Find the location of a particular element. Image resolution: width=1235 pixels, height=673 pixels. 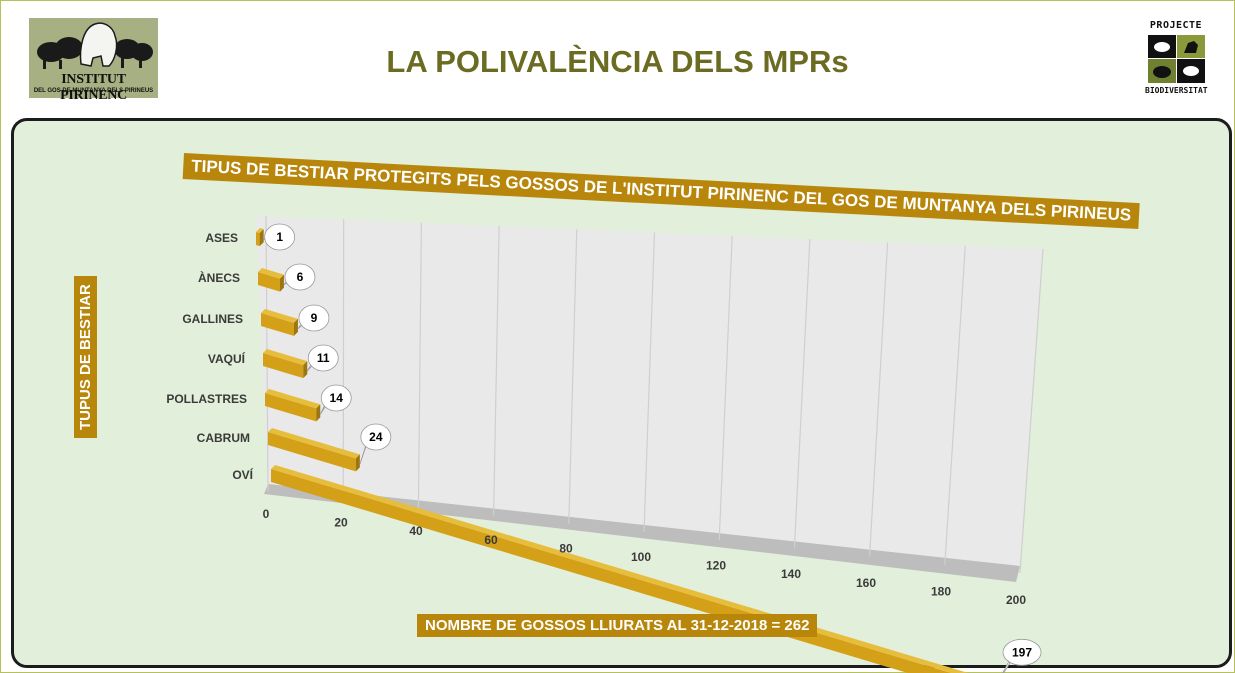

data-label: 11 is located at coordinates (323, 358).